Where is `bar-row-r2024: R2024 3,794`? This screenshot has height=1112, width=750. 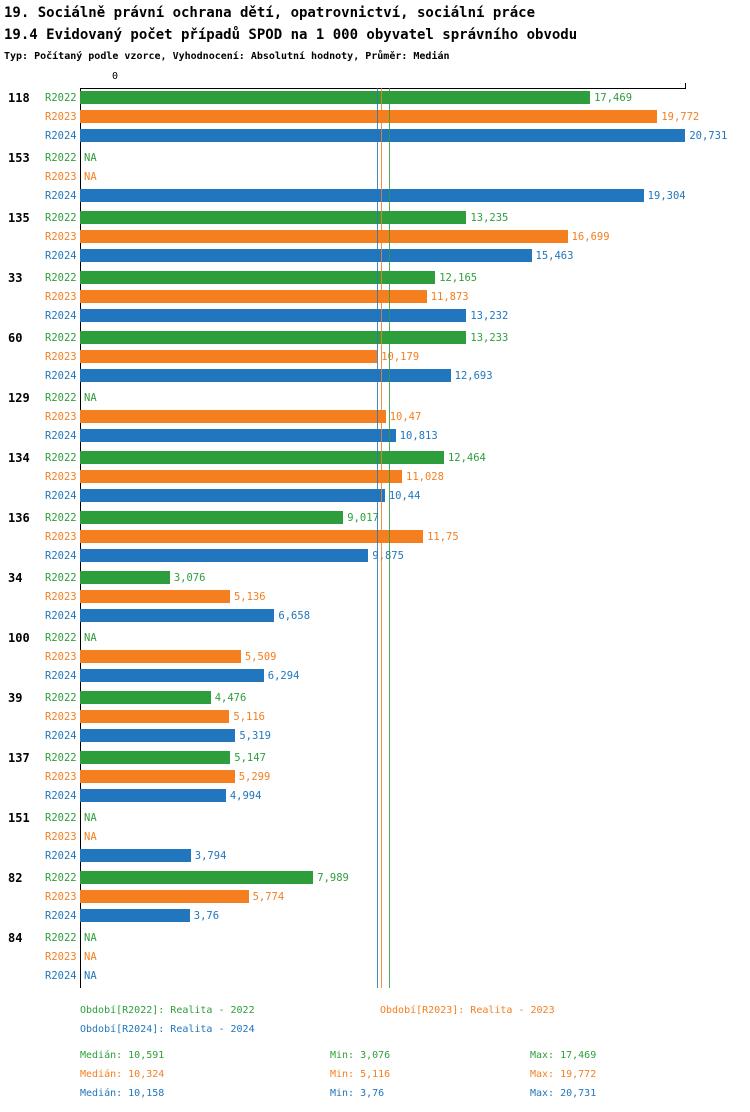
bar-row-r2024: R2024 3,794 is located at coordinates (375, 855).